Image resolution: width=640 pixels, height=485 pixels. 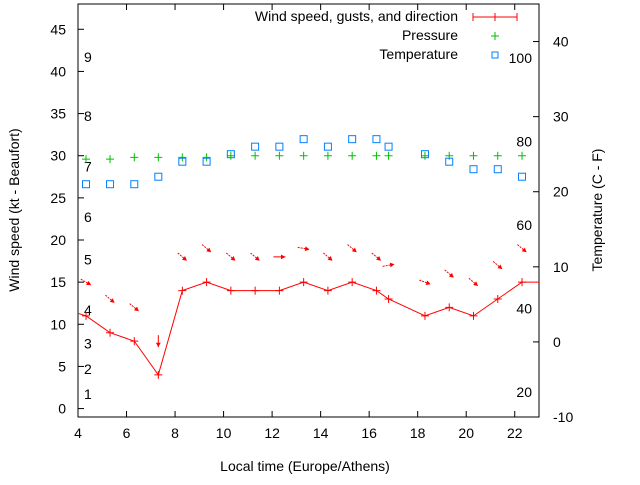 What do you see at coordinates (356, 16) in the screenshot?
I see `legend-label-wind: Wind speed, gusts, and direction` at bounding box center [356, 16].